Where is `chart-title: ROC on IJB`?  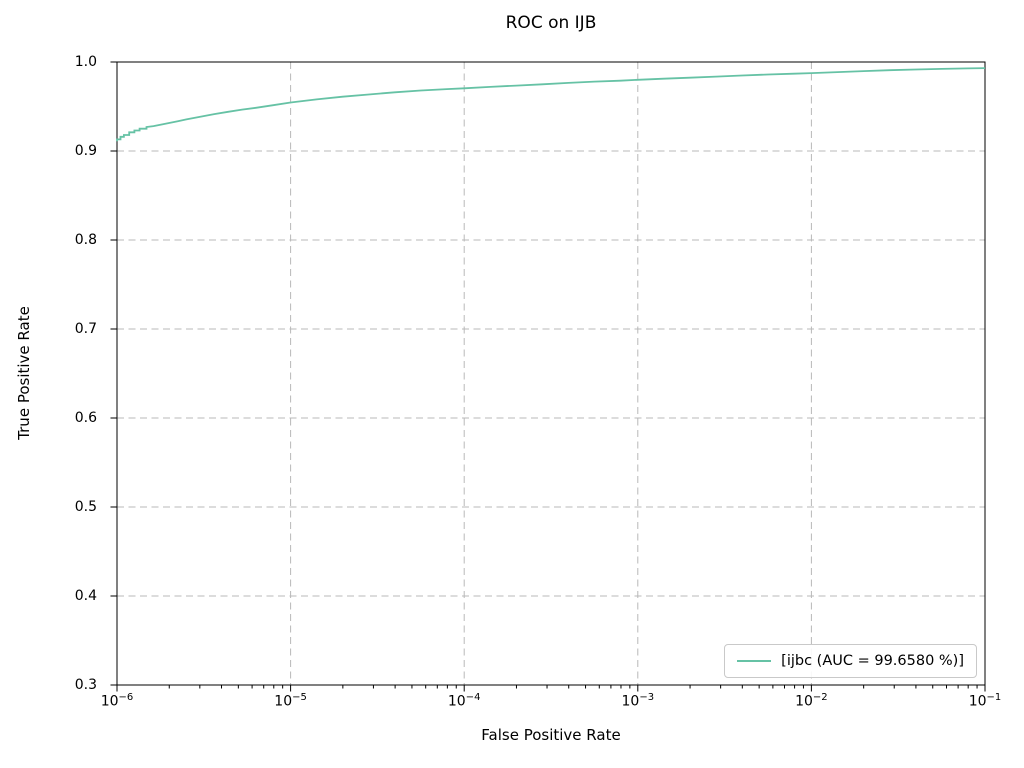
chart-title: ROC on IJB is located at coordinates (551, 23).